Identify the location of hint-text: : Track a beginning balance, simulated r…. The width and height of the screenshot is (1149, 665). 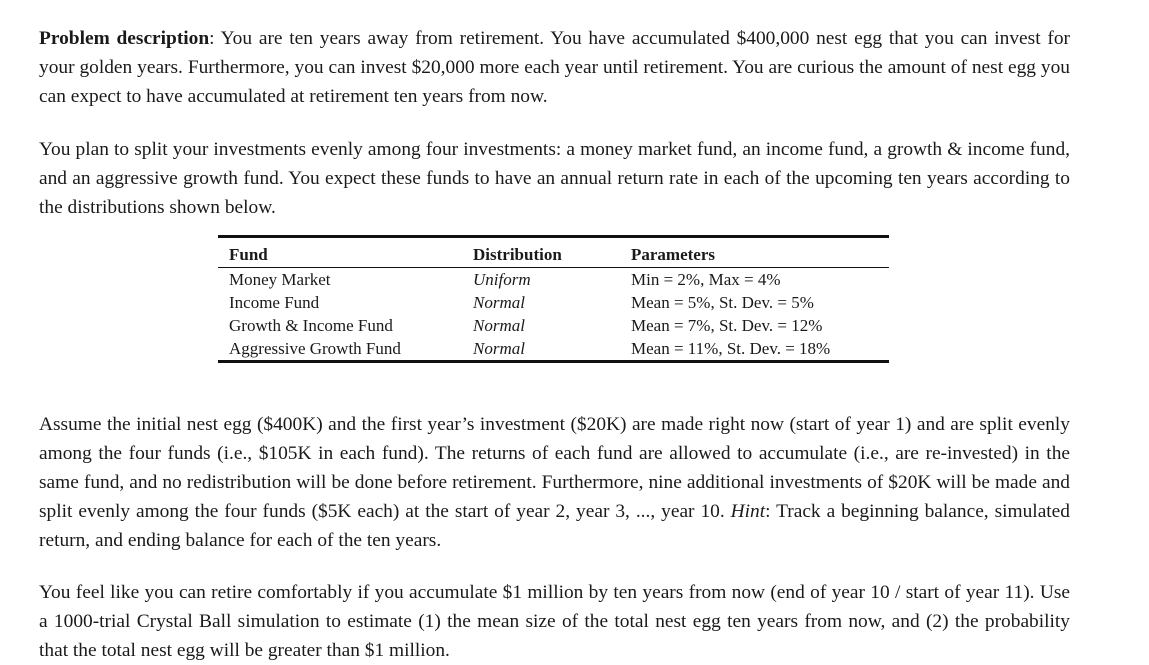
(554, 526).